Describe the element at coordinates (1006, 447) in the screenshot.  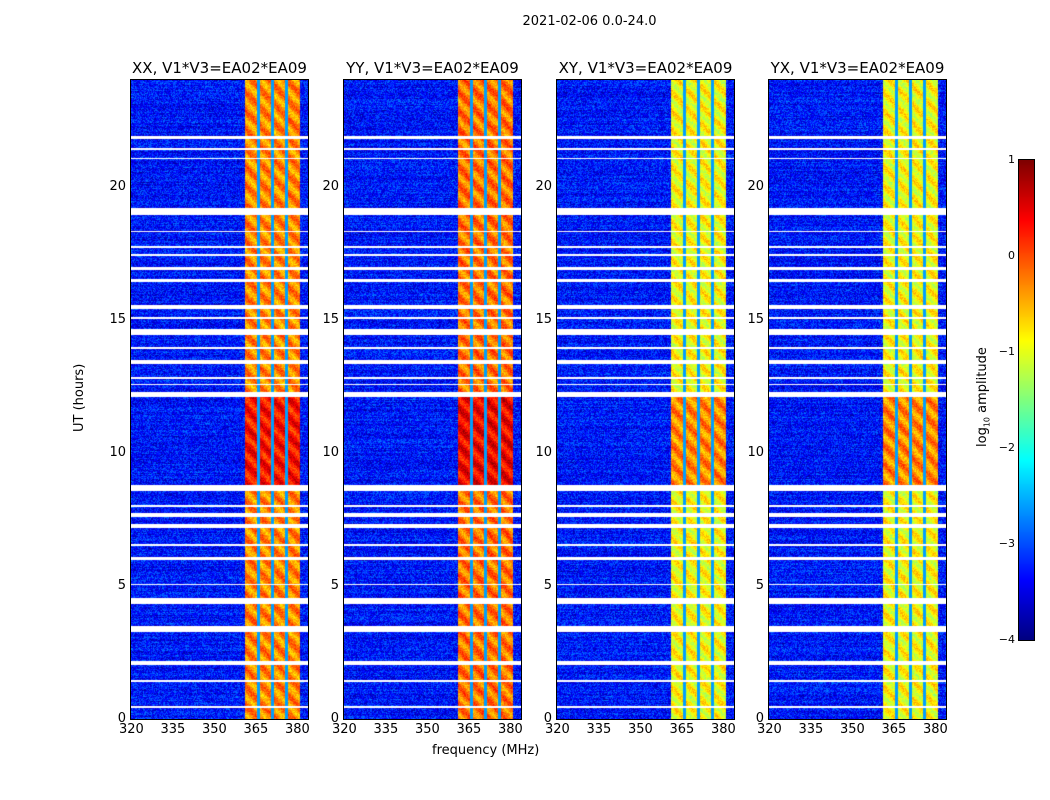
I see `colorbar-tick-label: −2` at that location.